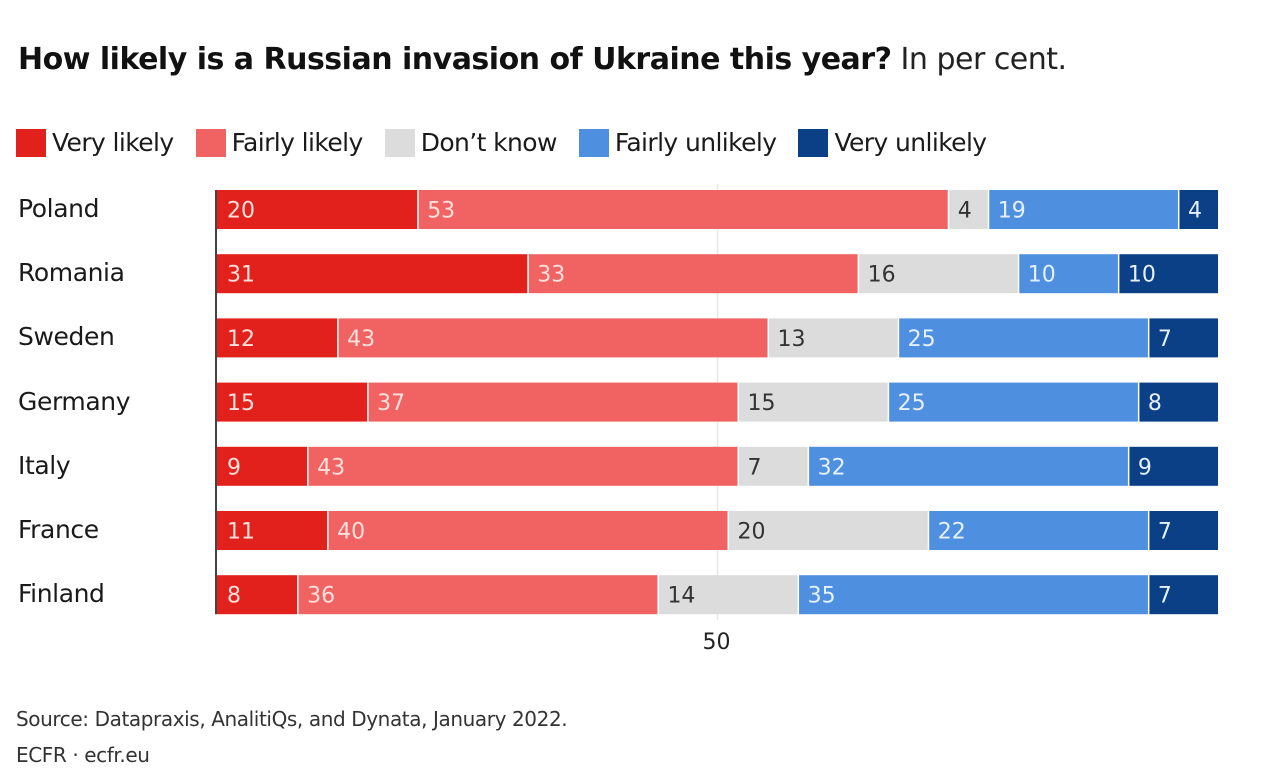  I want to click on legend-label: Don’t know, so click(489, 142).